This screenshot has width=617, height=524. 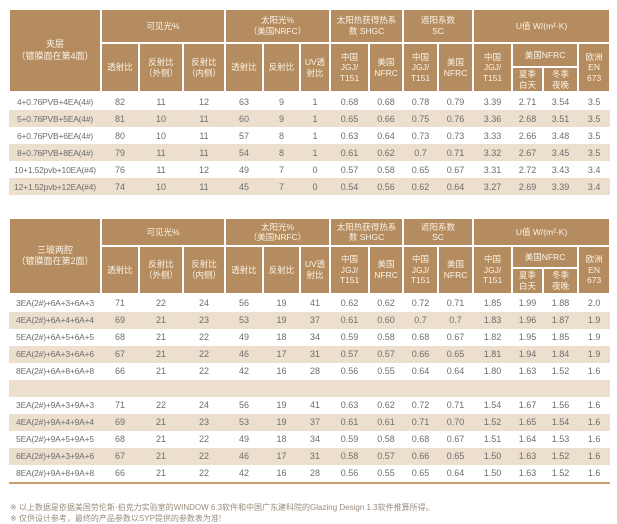 I want to click on footnote-disclaimer: ※ 仅供设计参考，最终的产品参数以SYP提供的参数表为准!, so click(x=116, y=518).